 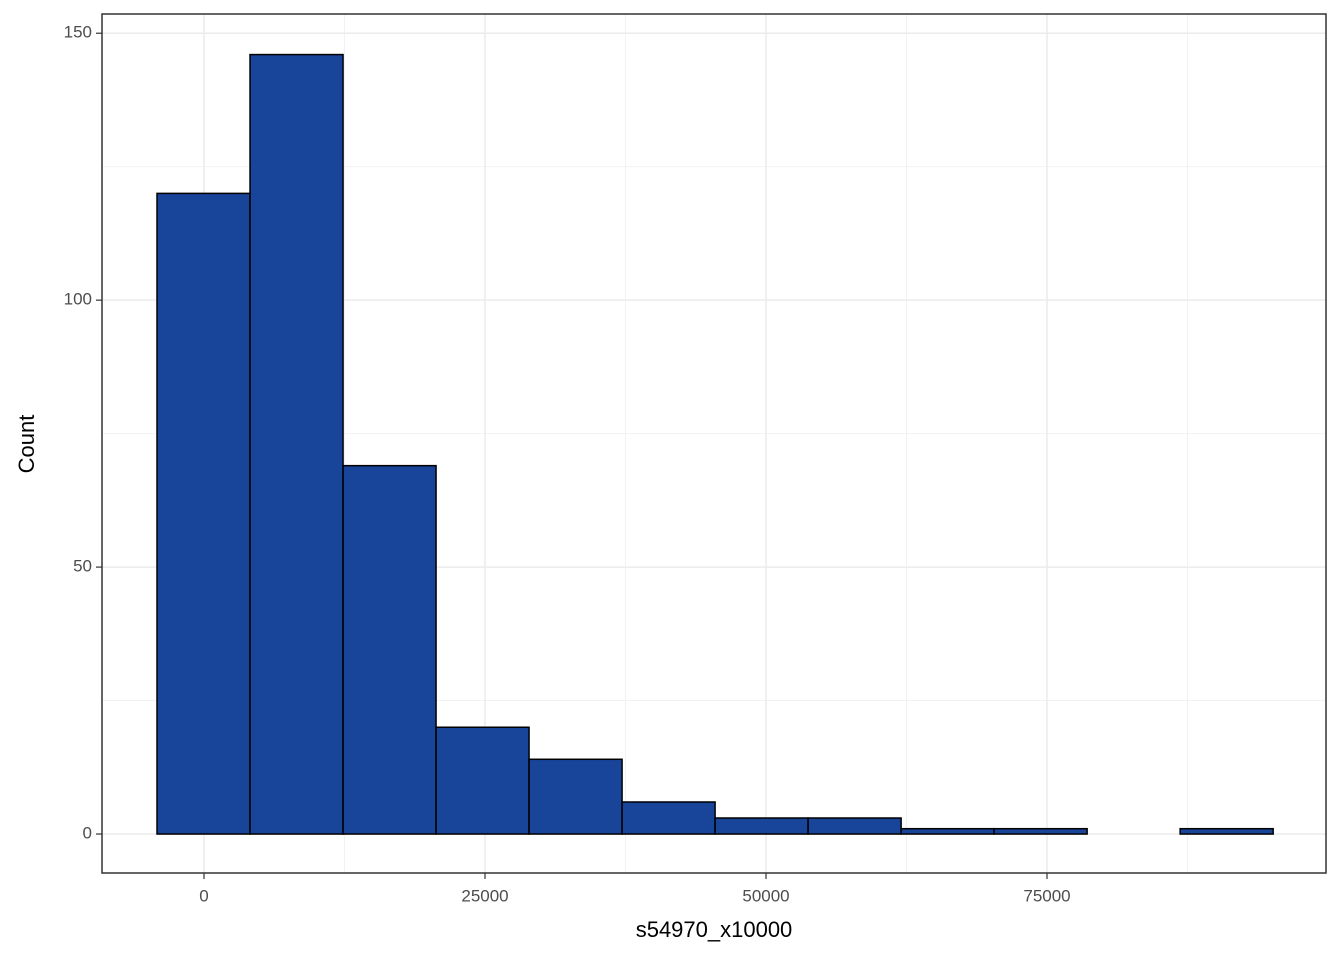 I want to click on y-tick-label: 150, so click(x=78, y=32).